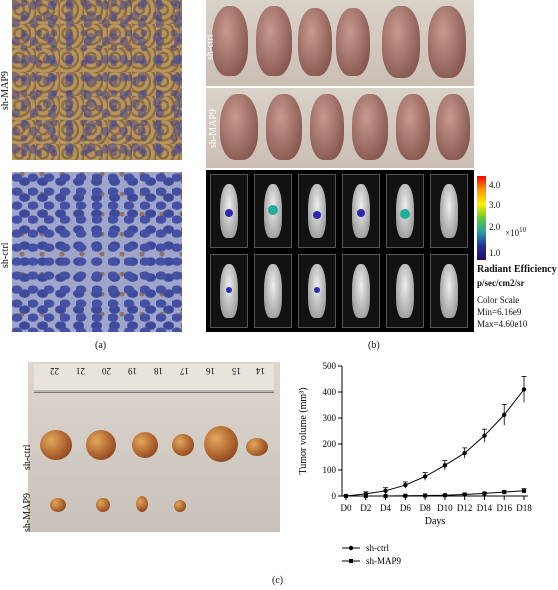 The width and height of the screenshot is (558, 590). What do you see at coordinates (351, 561) in the screenshot?
I see `legend-marker-square` at bounding box center [351, 561].